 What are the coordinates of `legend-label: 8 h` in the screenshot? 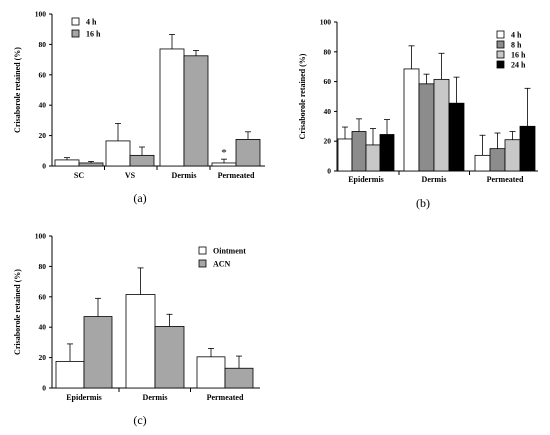 It's located at (516, 45).